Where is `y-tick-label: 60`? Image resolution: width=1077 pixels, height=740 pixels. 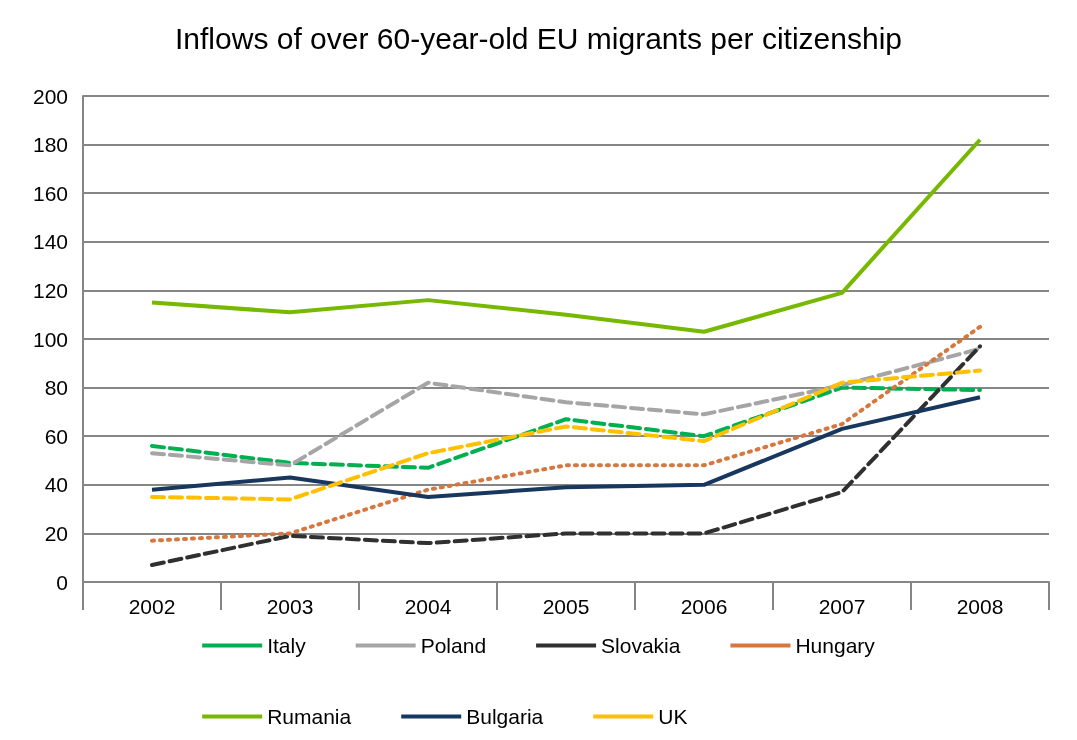
y-tick-label: 60 is located at coordinates (56, 436).